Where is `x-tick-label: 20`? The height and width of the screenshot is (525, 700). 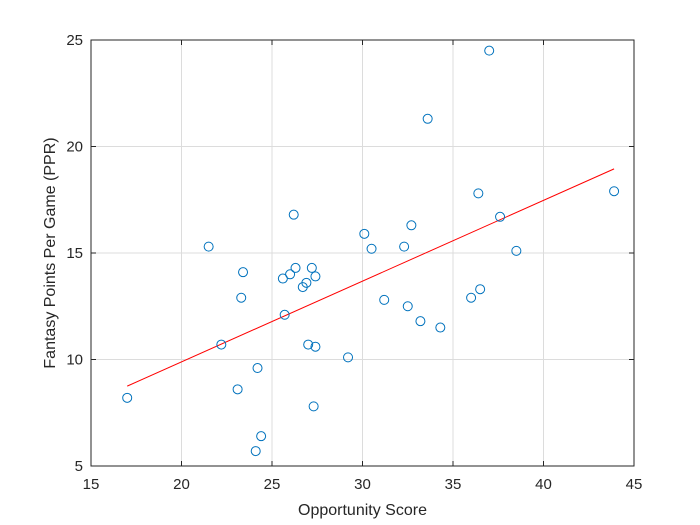
x-tick-label: 20 is located at coordinates (181, 484).